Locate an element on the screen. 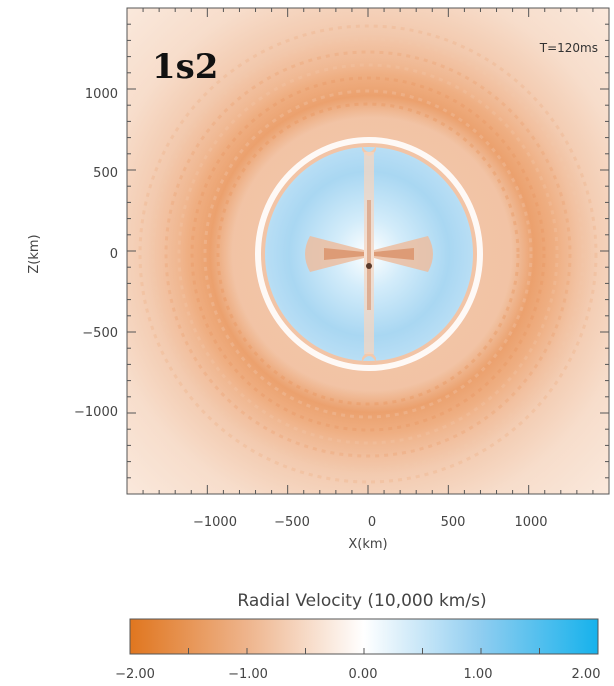  center-point is located at coordinates (369, 266).